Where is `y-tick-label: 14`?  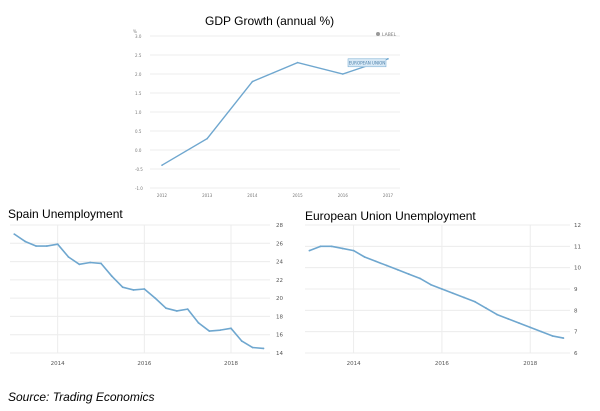
y-tick-label: 14 is located at coordinates (279, 354).